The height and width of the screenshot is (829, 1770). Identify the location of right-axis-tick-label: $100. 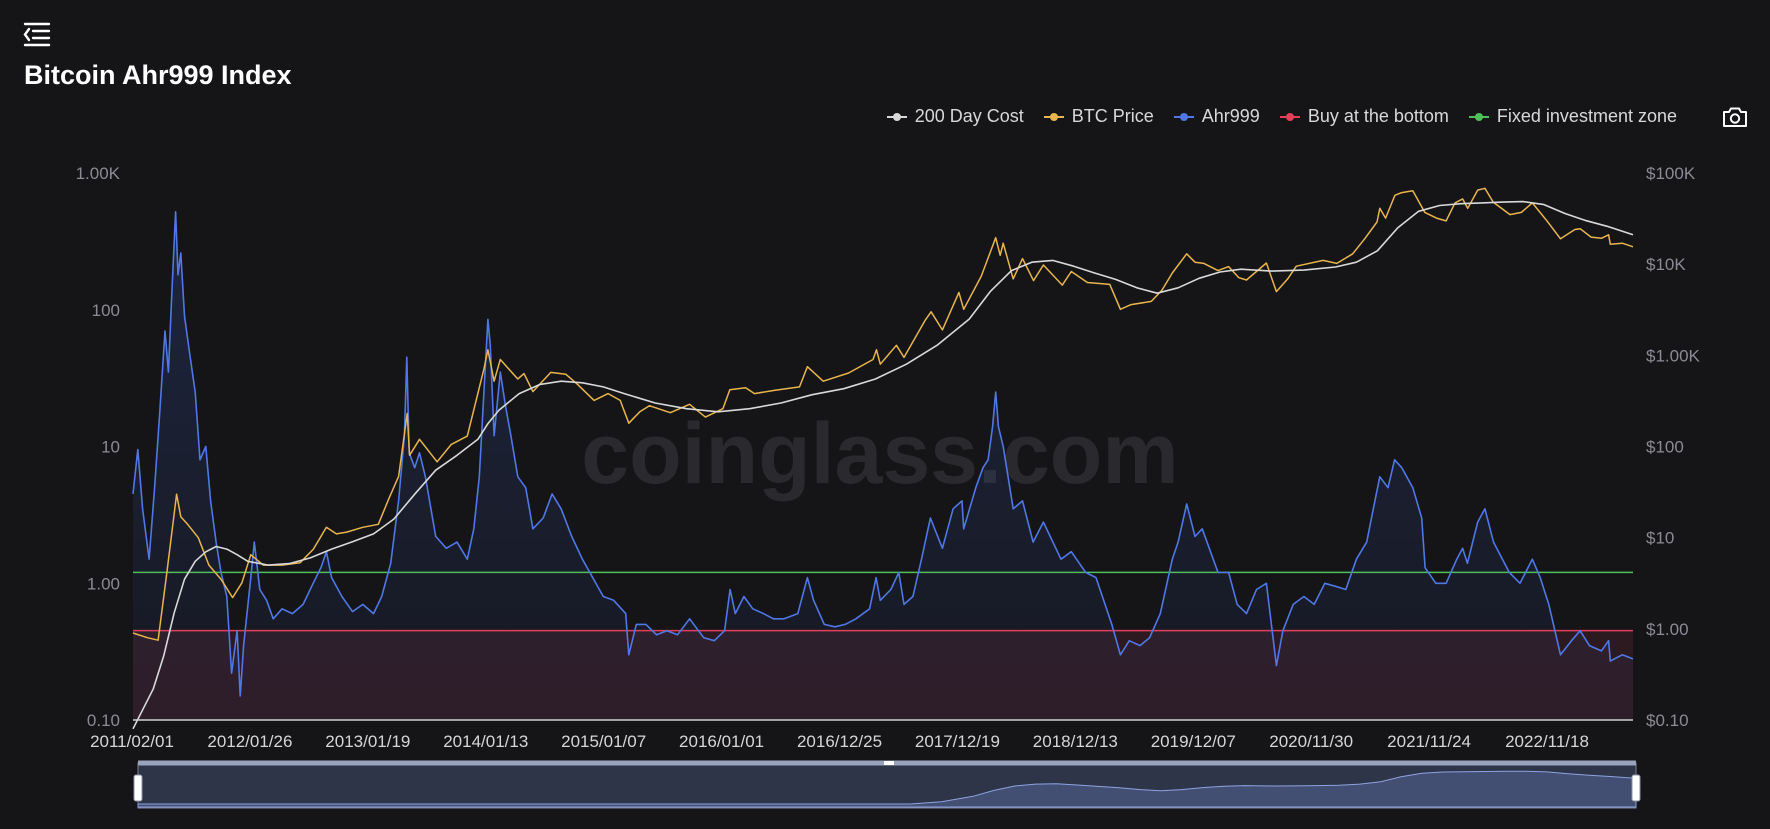
(1665, 447).